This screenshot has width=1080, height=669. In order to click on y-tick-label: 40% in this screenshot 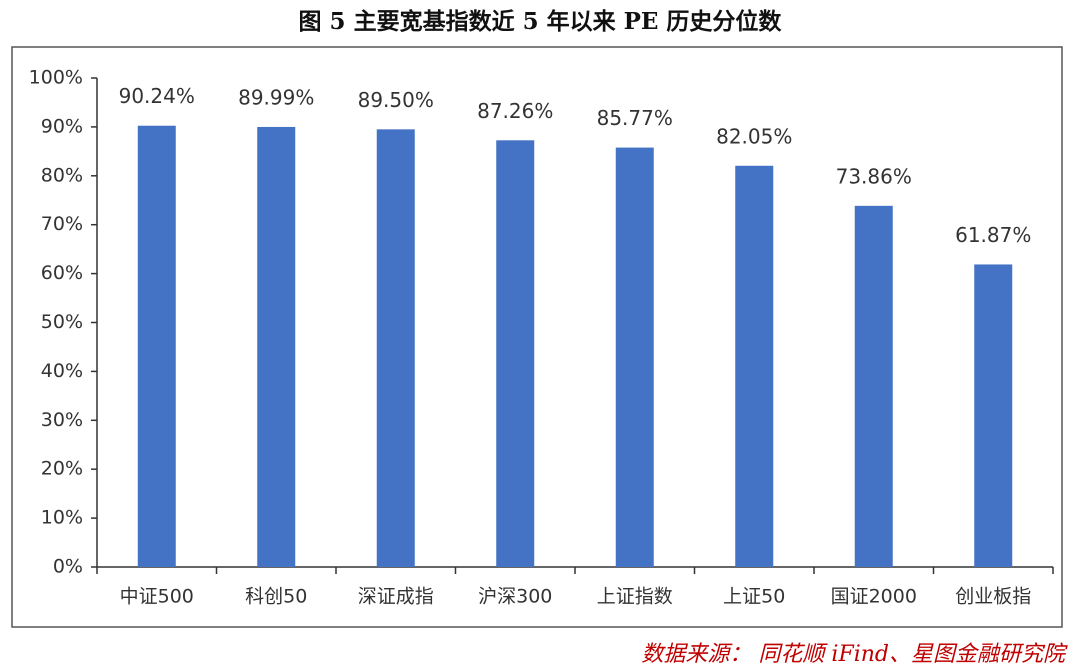, I will do `click(62, 371)`.